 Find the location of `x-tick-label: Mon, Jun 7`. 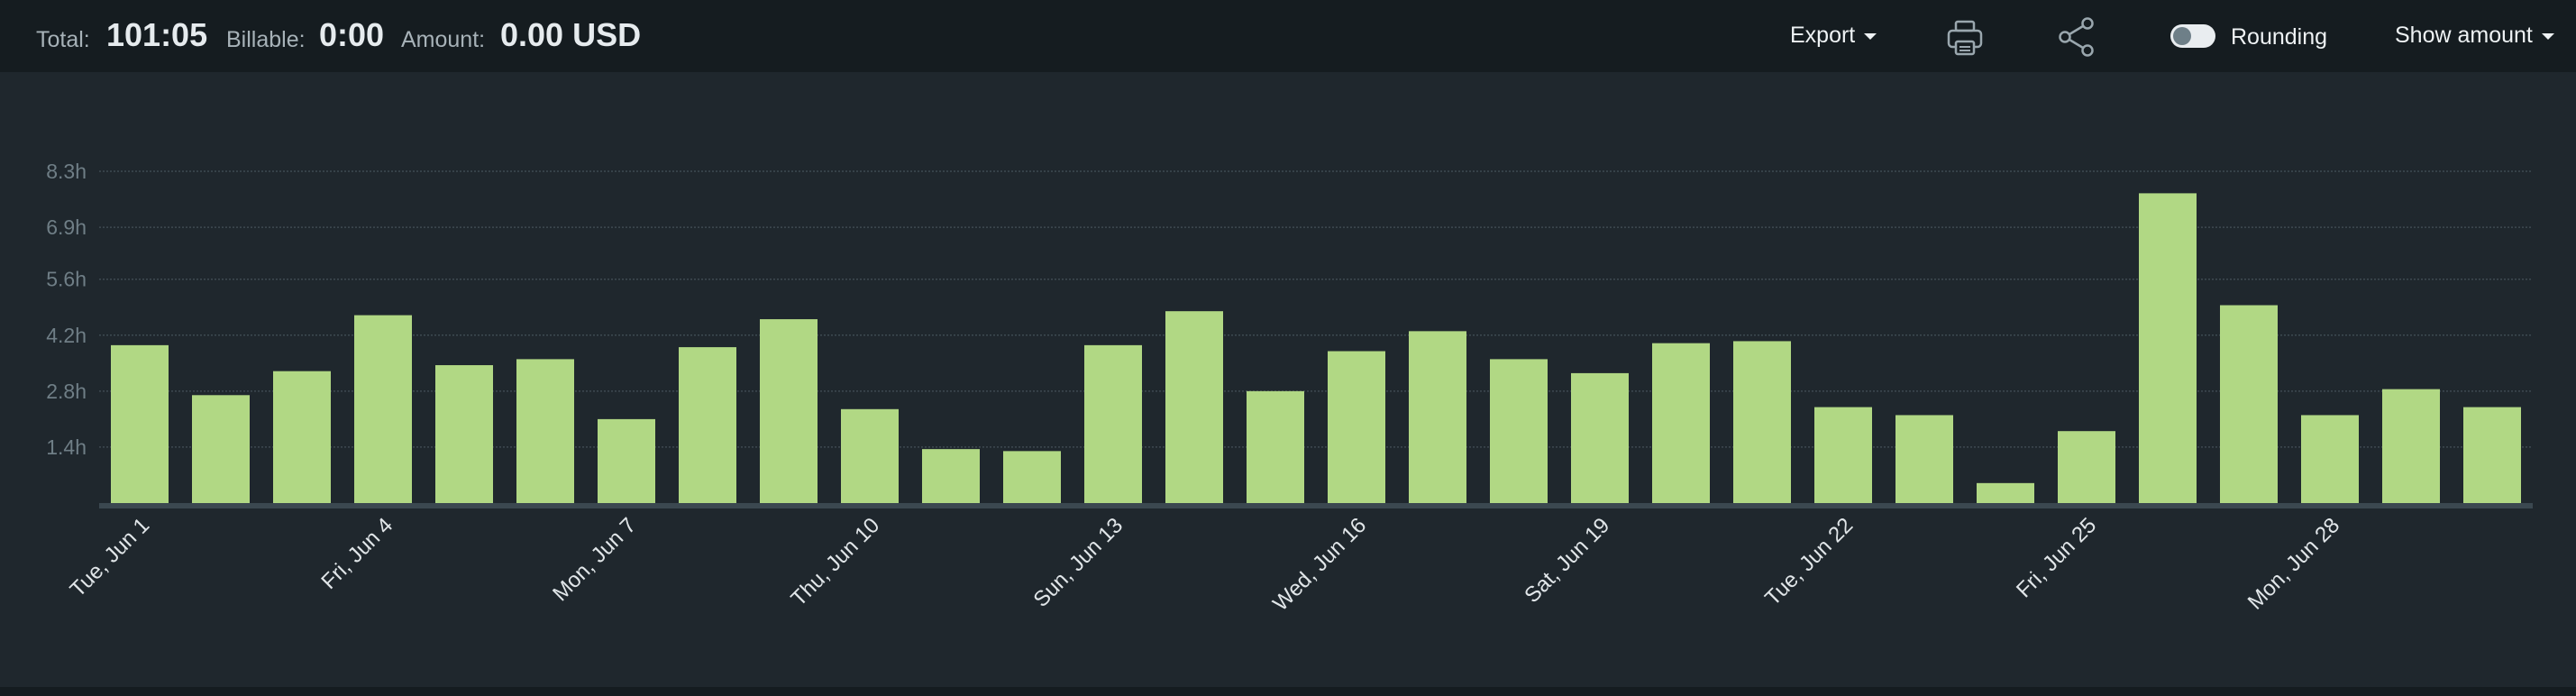

x-tick-label: Mon, Jun 7 is located at coordinates (594, 559).